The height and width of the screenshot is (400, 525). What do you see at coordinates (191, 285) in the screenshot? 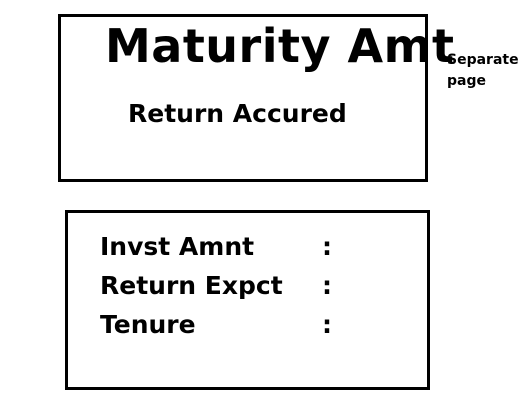
I see `return-expected-label: Return Expct` at bounding box center [191, 285].